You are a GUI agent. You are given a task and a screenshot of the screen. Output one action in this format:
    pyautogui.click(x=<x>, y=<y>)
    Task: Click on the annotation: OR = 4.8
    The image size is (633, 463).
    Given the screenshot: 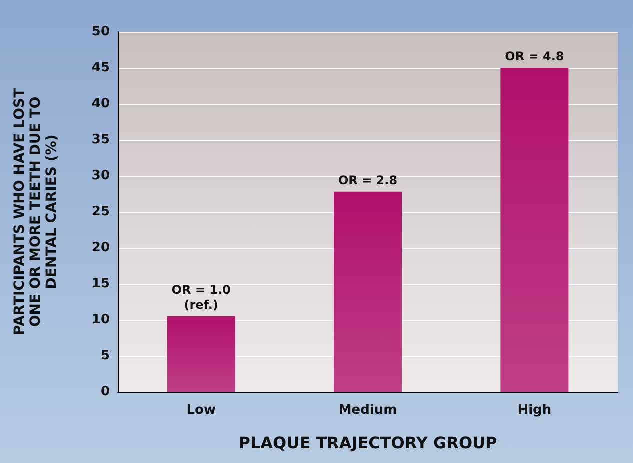 What is the action you would take?
    pyautogui.click(x=534, y=57)
    